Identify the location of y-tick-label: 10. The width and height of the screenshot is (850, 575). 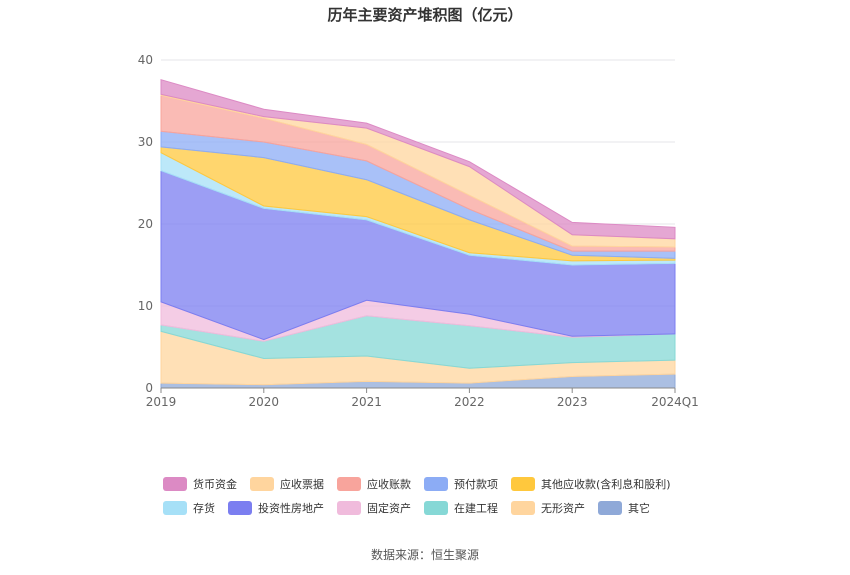
(145, 306).